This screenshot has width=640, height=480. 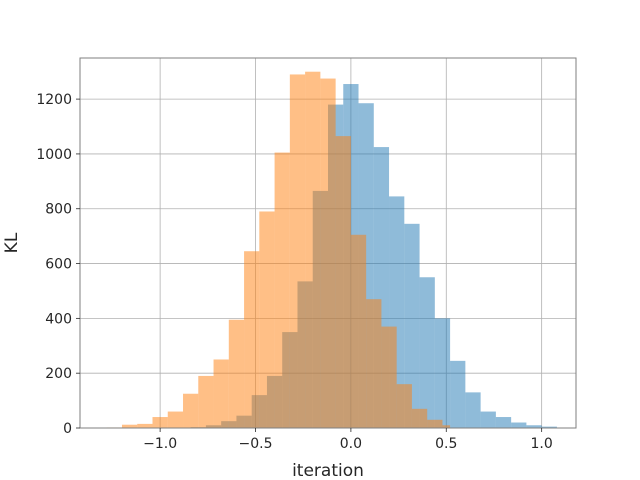 What do you see at coordinates (542, 444) in the screenshot?
I see `x-tick-label: 1.0` at bounding box center [542, 444].